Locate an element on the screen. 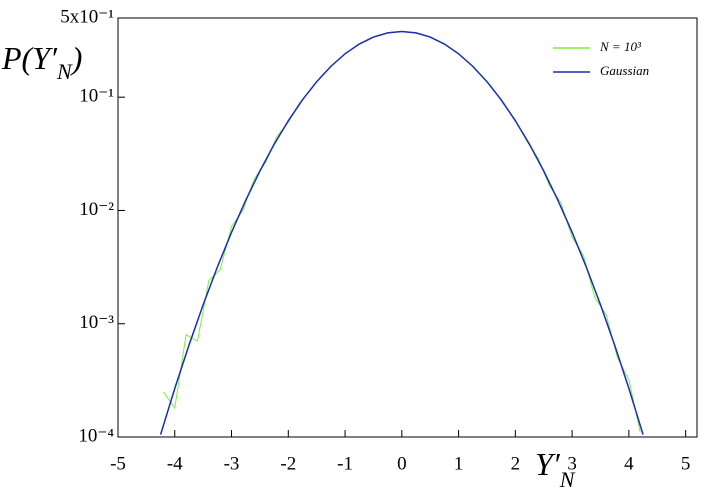 The width and height of the screenshot is (707, 504). y-axis-label: P(Y′N) is located at coordinates (41, 62).